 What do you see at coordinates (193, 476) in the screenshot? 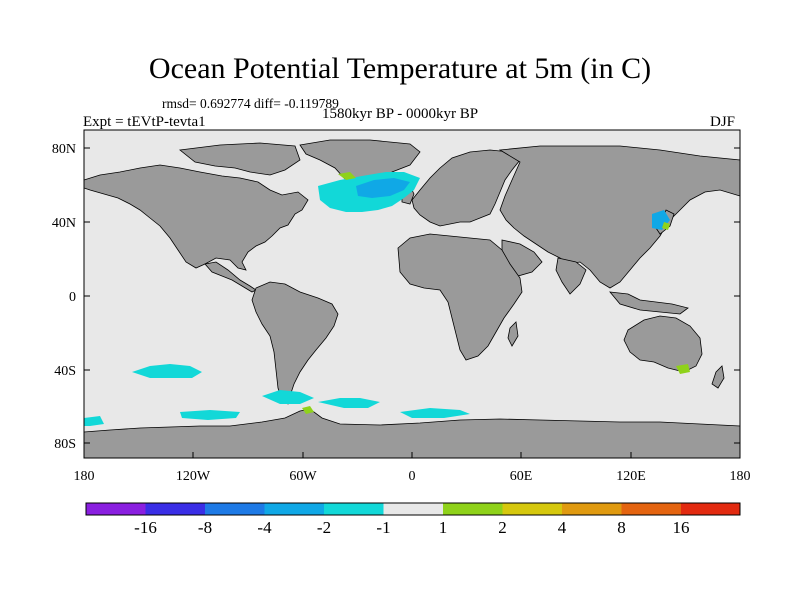
I see `lon-label-120w: 120W` at bounding box center [193, 476].